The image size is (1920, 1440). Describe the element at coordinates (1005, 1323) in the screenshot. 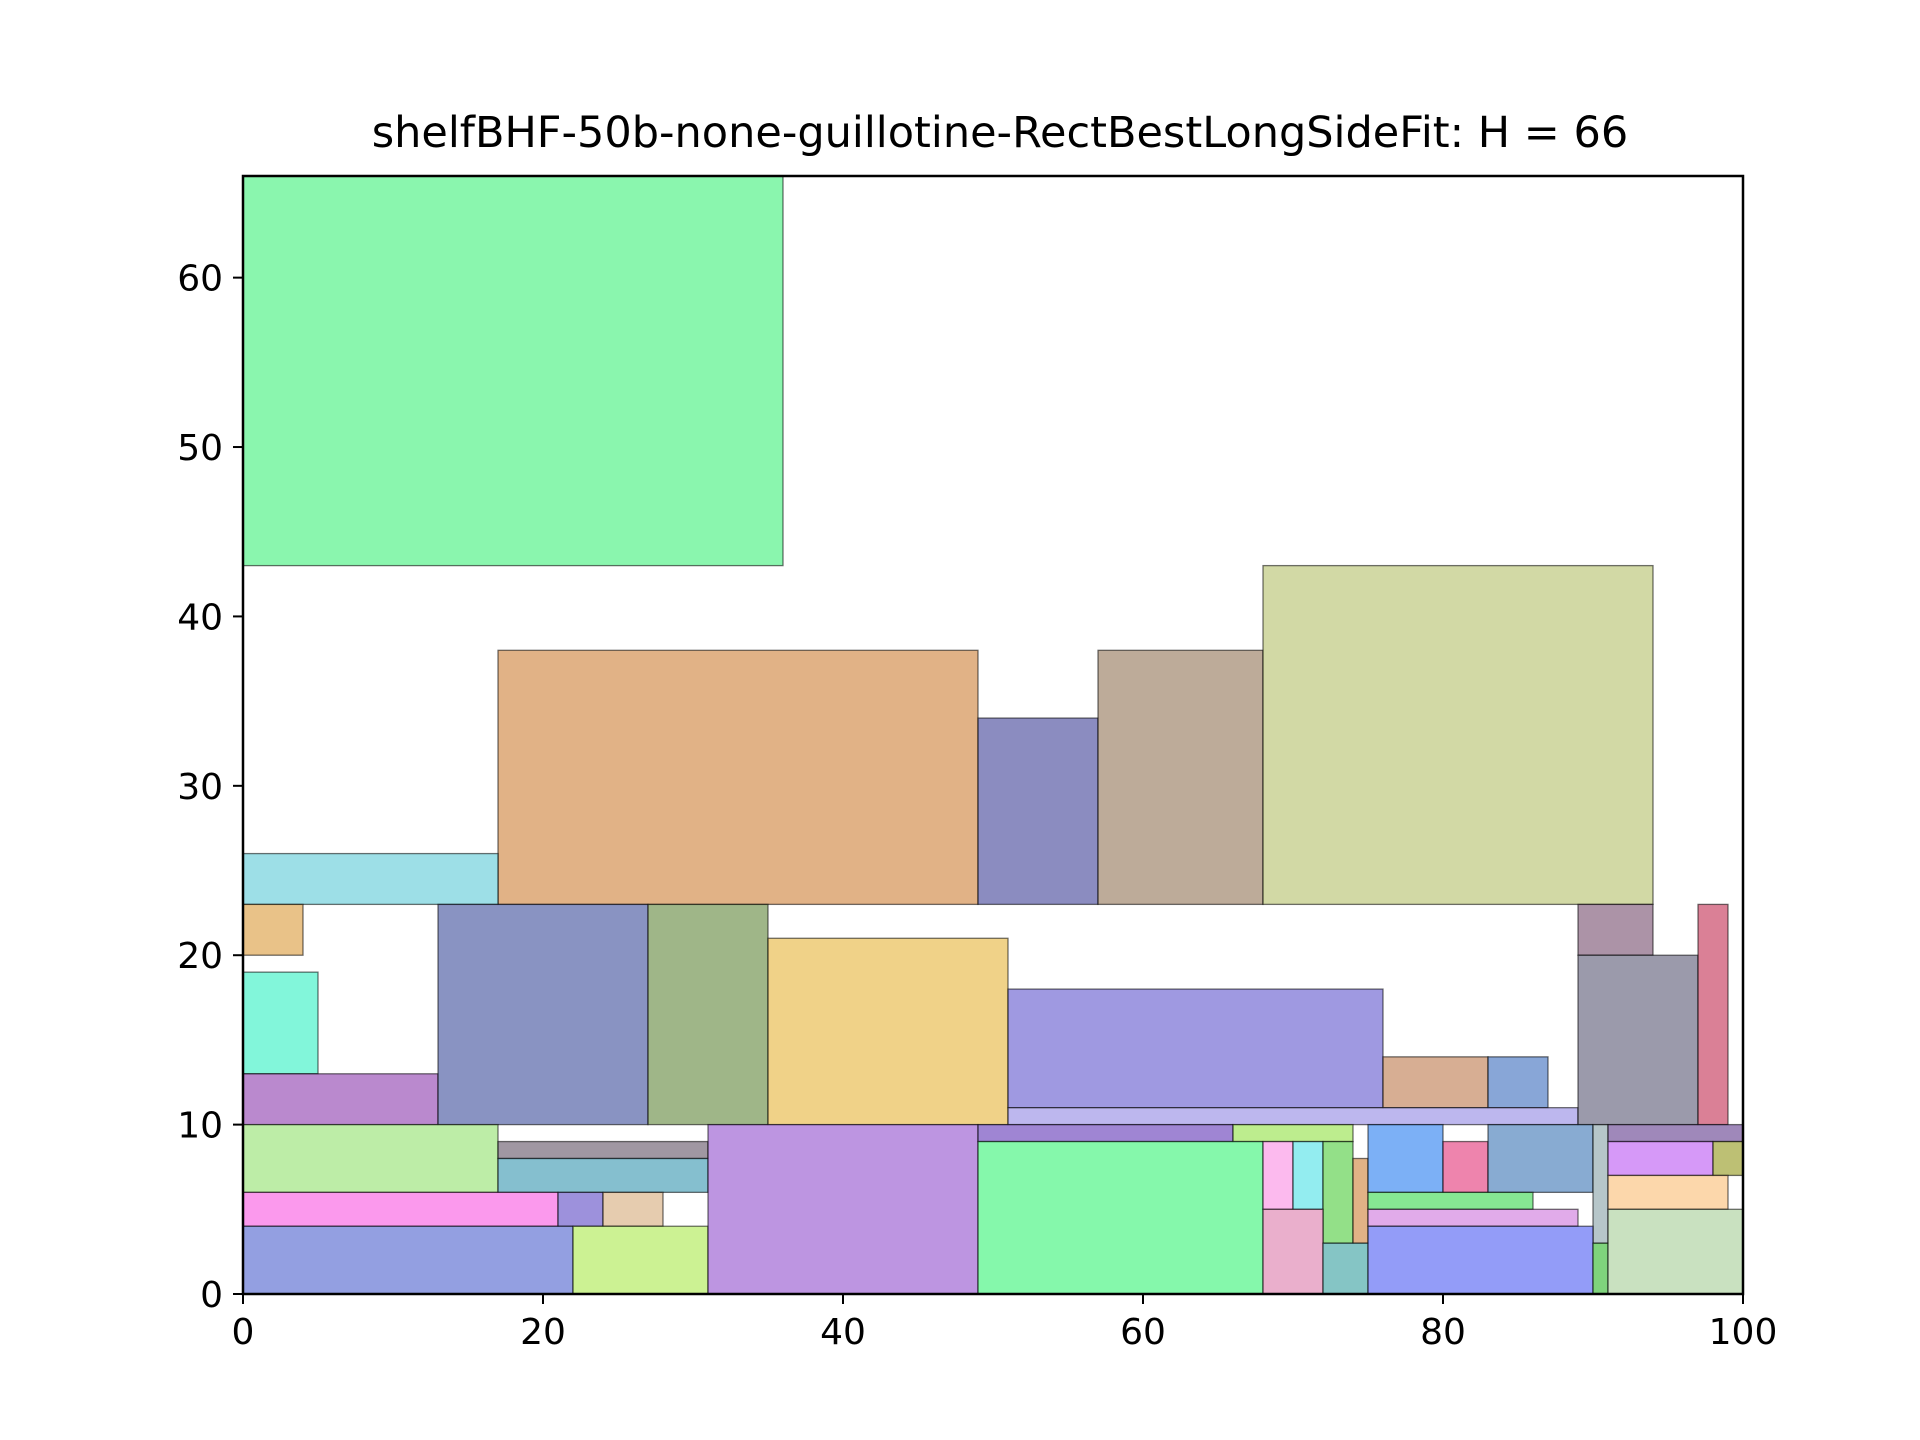

I see `x-axis: 0 20 40 60 80 100` at that location.